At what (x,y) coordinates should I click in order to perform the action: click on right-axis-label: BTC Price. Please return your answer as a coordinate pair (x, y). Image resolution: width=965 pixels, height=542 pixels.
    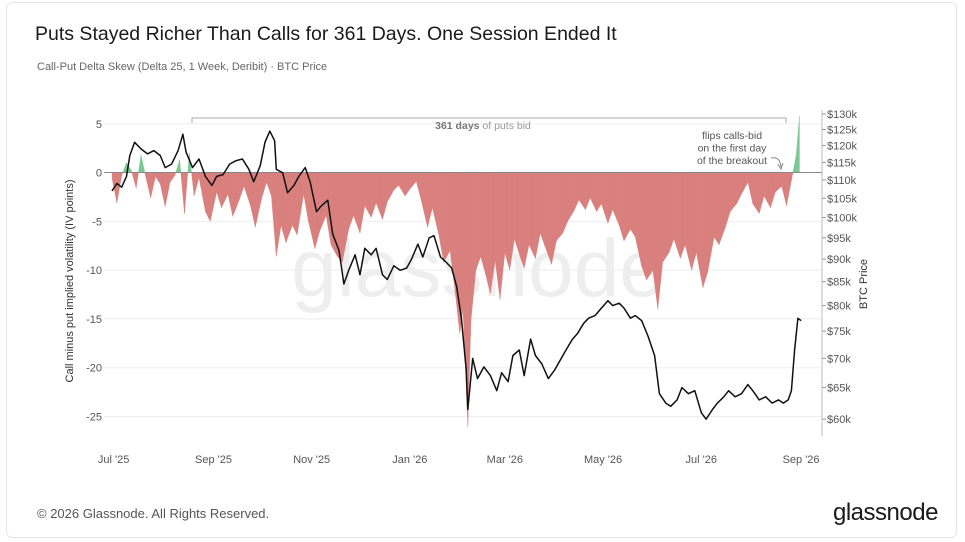
    Looking at the image, I should click on (864, 284).